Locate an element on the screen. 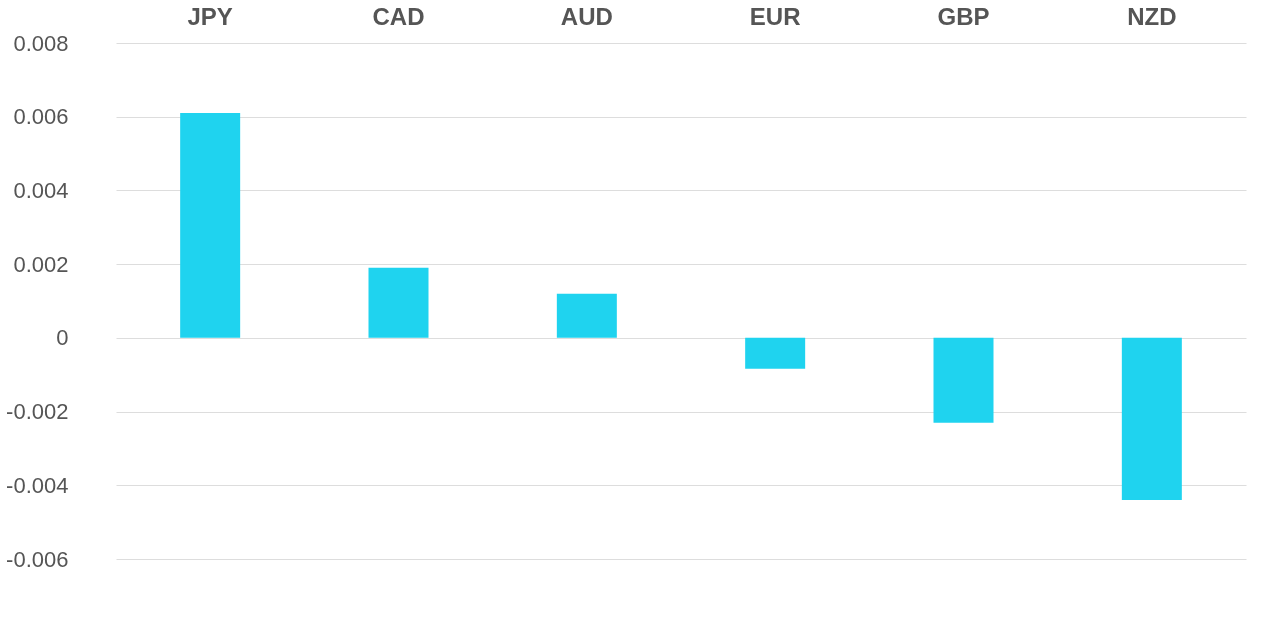 The image size is (1280, 623). y-tick-label: 0.006 is located at coordinates (41, 117).